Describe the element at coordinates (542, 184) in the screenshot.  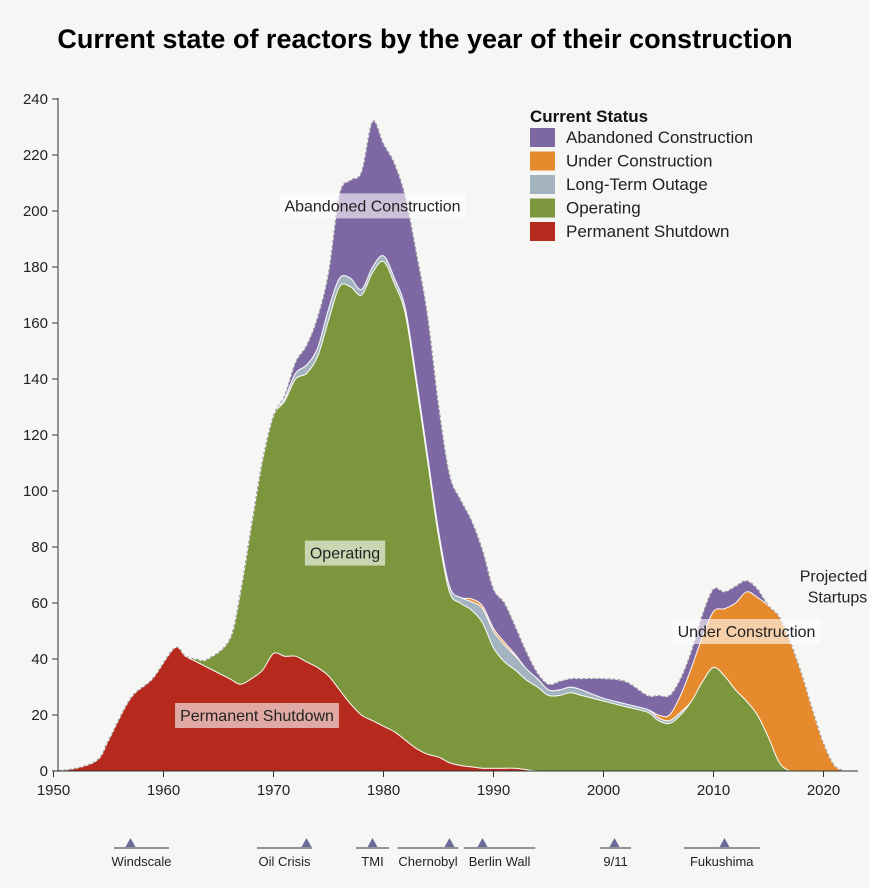
I see `legend-swatch-long-term-outage` at that location.